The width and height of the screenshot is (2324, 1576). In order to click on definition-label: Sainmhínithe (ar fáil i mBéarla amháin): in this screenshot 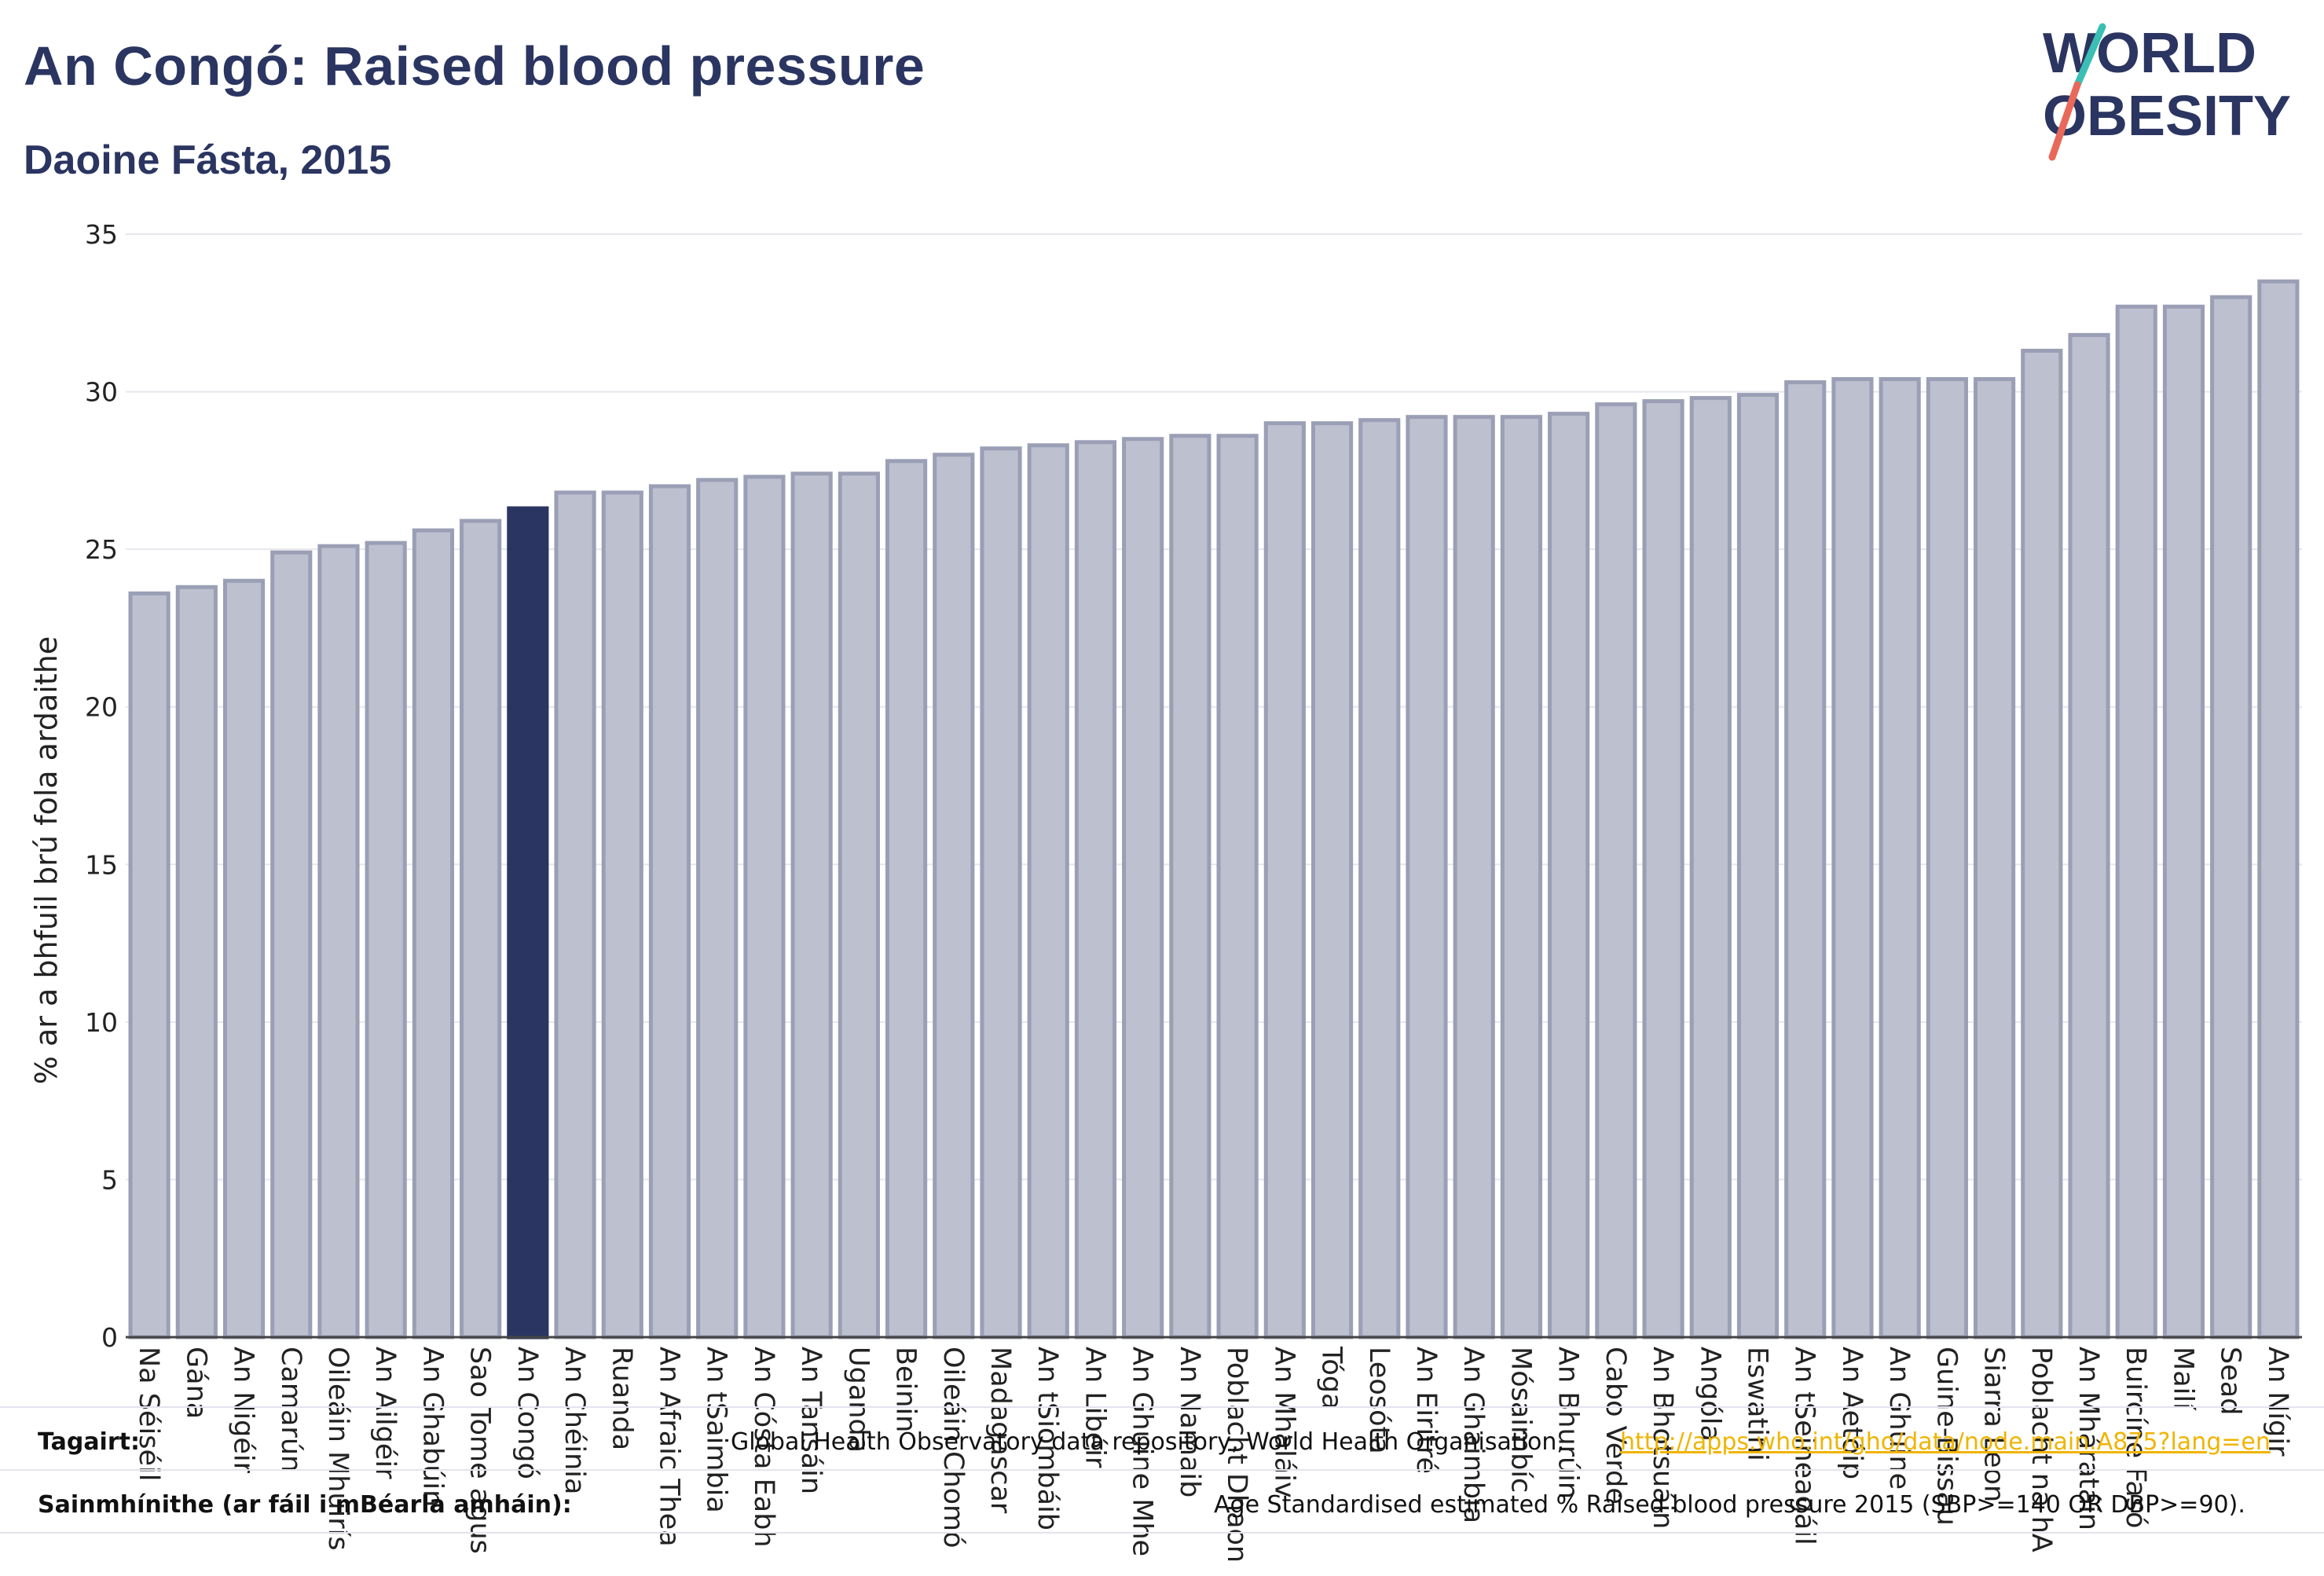, I will do `click(305, 1505)`.